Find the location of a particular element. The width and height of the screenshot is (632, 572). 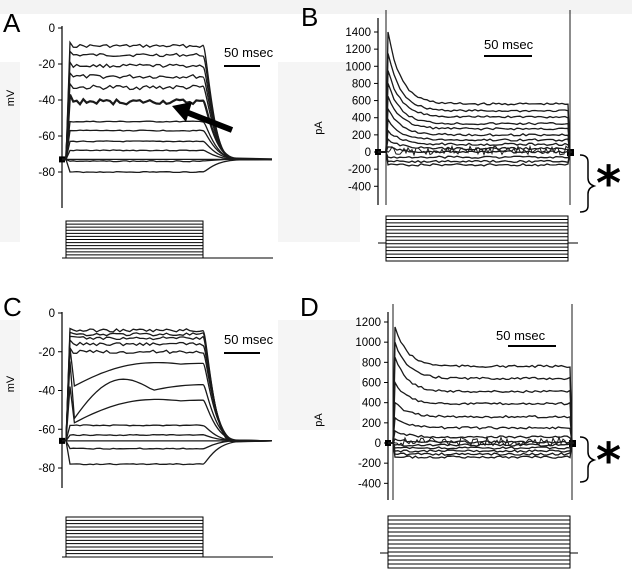

panel-label-b: B is located at coordinates (309, 17).